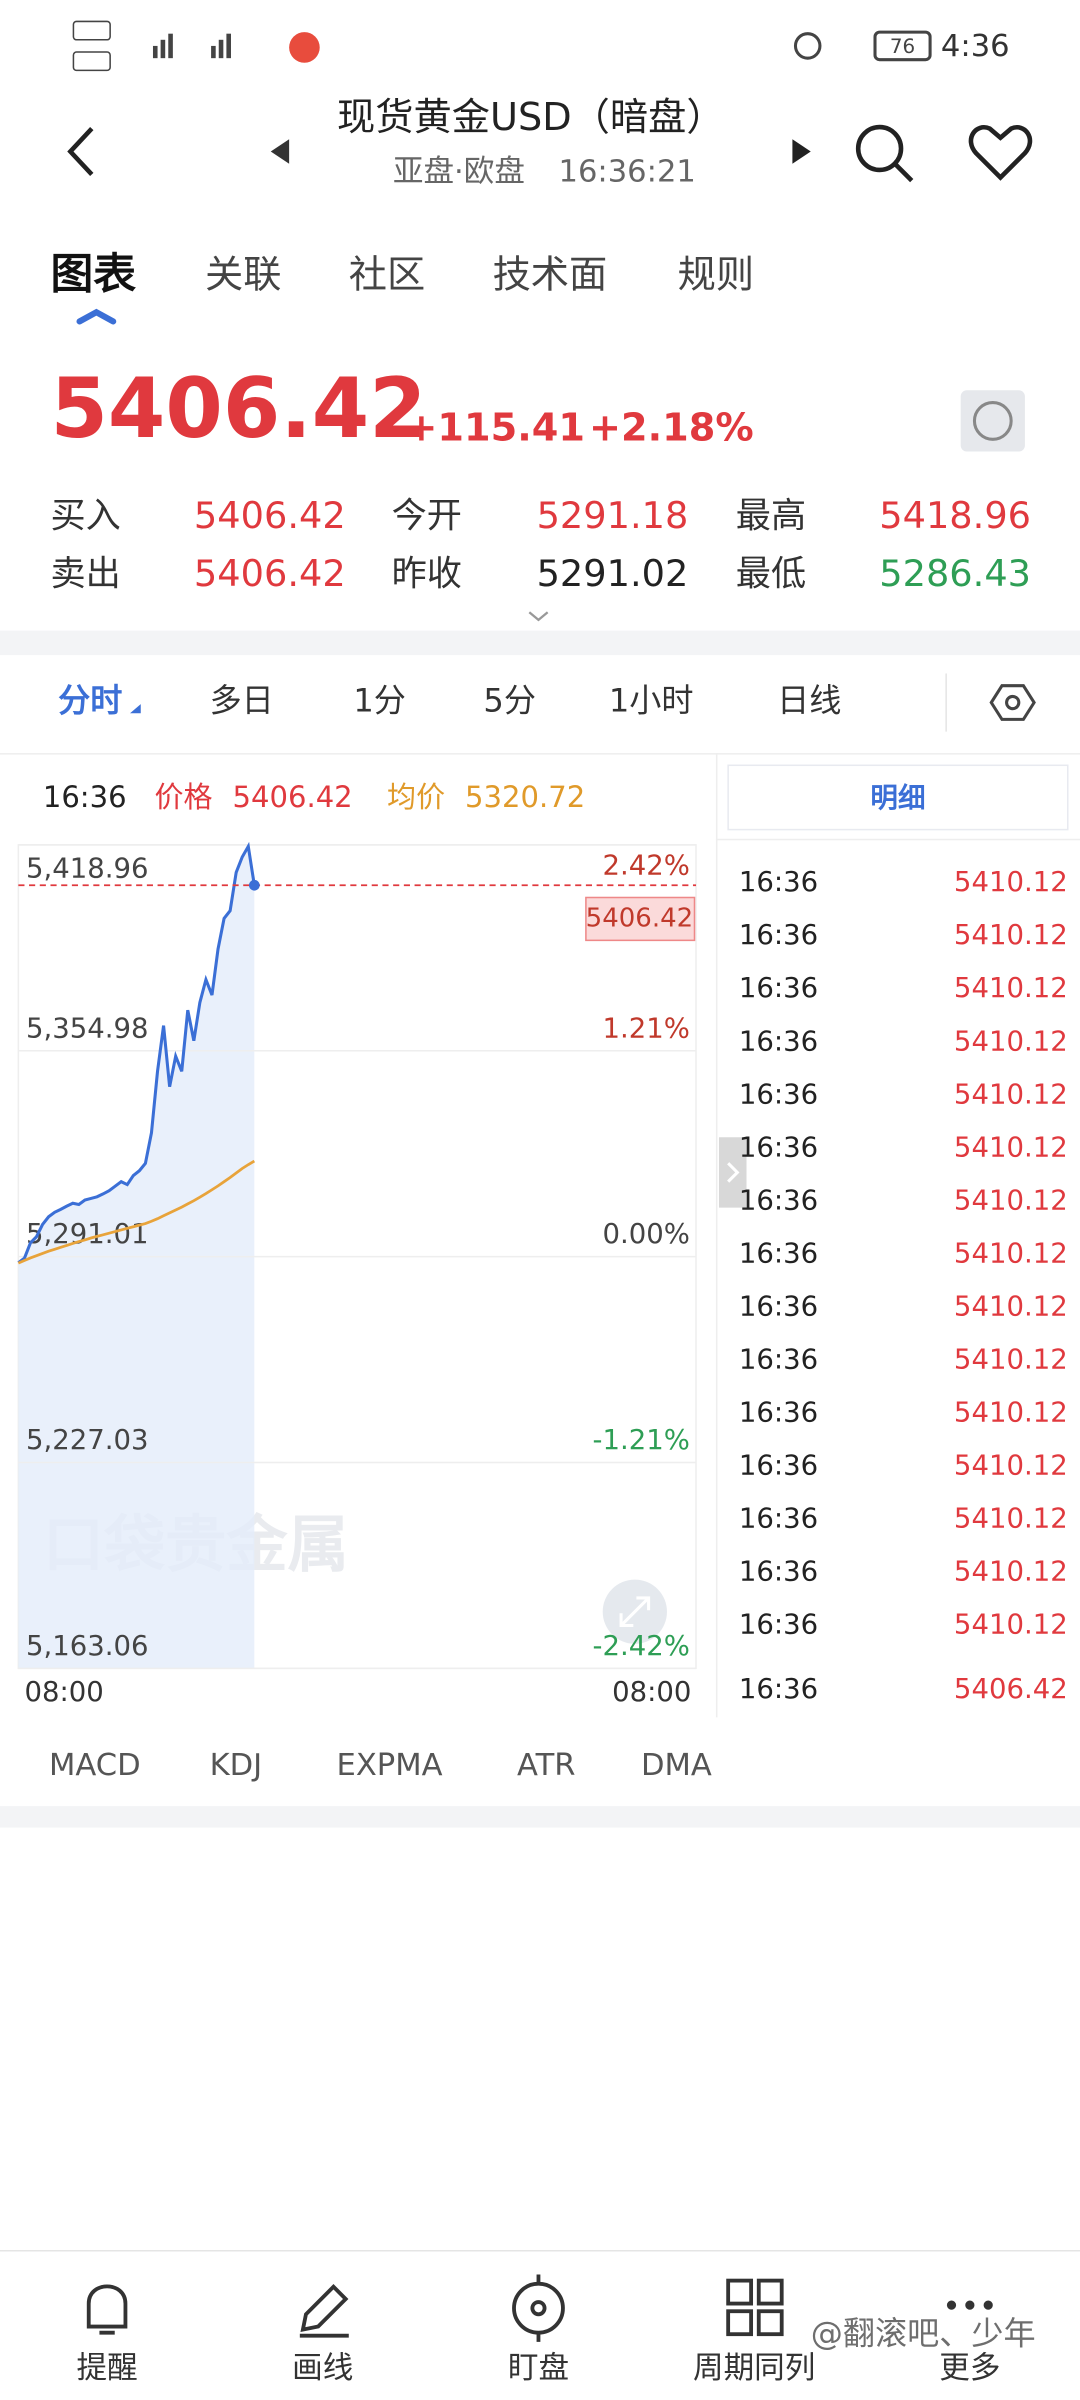 The image size is (1080, 2400). Describe the element at coordinates (254, 885) in the screenshot. I see `current-dot` at that location.